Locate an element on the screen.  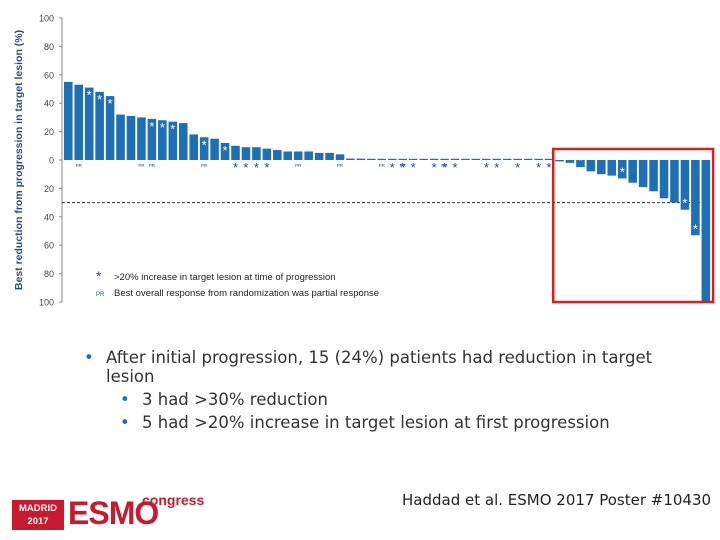
legend-star-symbol: * is located at coordinates (99, 276).